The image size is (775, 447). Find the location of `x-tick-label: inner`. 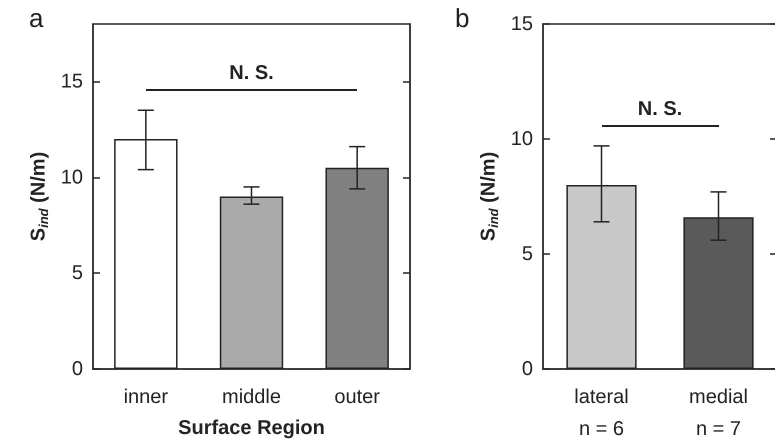

x-tick-label: inner is located at coordinates (146, 397).